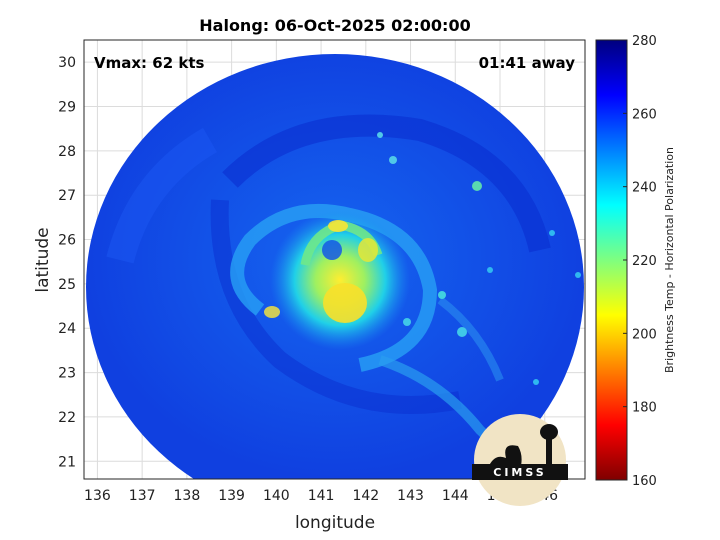 Image resolution: width=720 pixels, height=540 pixels. Describe the element at coordinates (644, 114) in the screenshot. I see `colorbar-tick-label: 260` at that location.